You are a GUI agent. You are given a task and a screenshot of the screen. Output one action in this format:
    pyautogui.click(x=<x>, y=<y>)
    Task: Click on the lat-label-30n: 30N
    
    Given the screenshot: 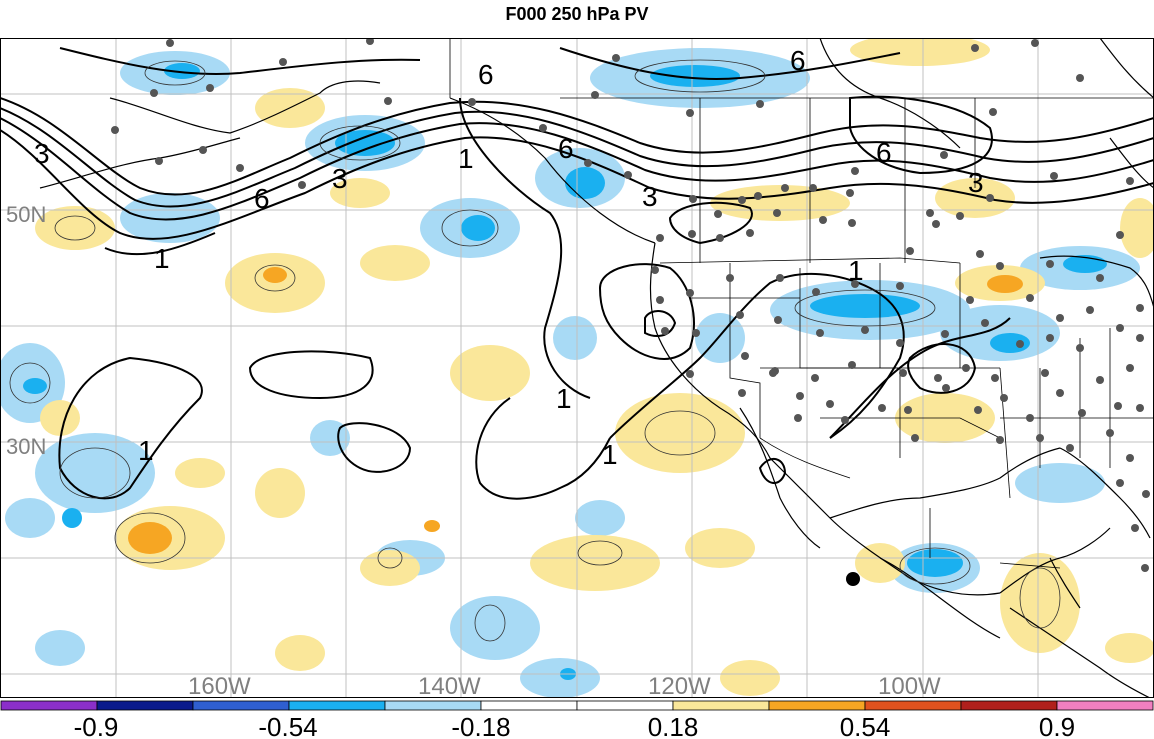 What is the action you would take?
    pyautogui.click(x=26, y=446)
    